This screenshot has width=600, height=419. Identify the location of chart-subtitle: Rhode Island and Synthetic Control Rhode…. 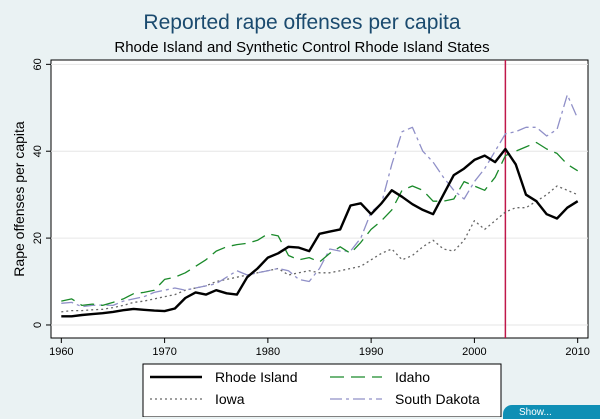
(301, 47).